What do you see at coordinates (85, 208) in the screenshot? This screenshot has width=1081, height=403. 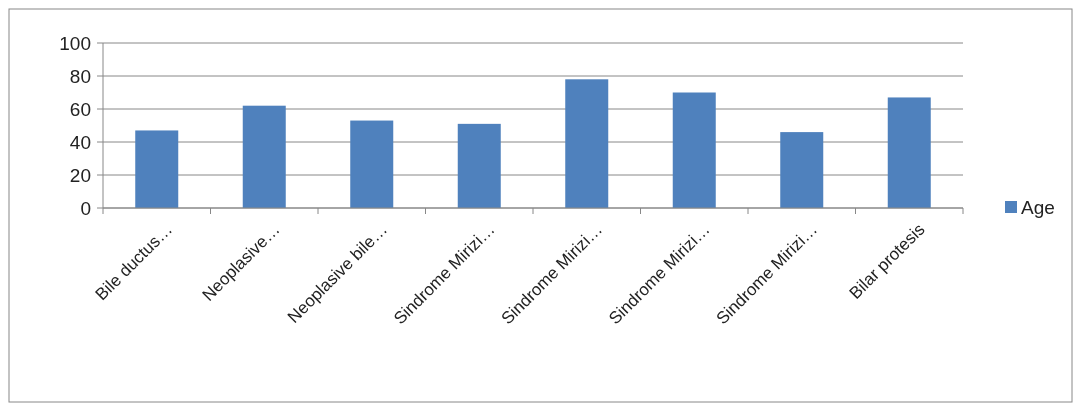 I see `y-tick-label: 0` at bounding box center [85, 208].